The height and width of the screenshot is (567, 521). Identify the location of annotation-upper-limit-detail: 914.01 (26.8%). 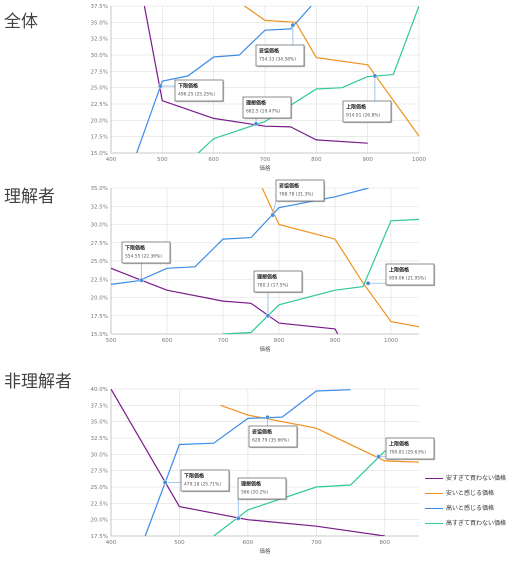
(363, 116).